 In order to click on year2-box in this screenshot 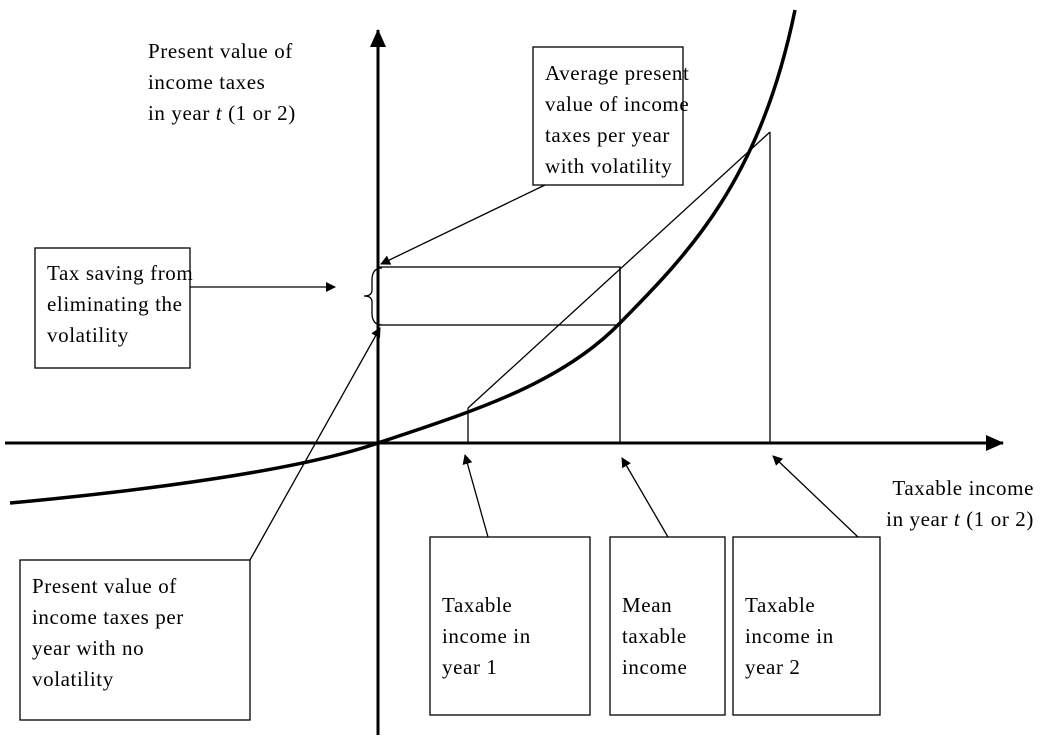, I will do `click(806, 626)`.